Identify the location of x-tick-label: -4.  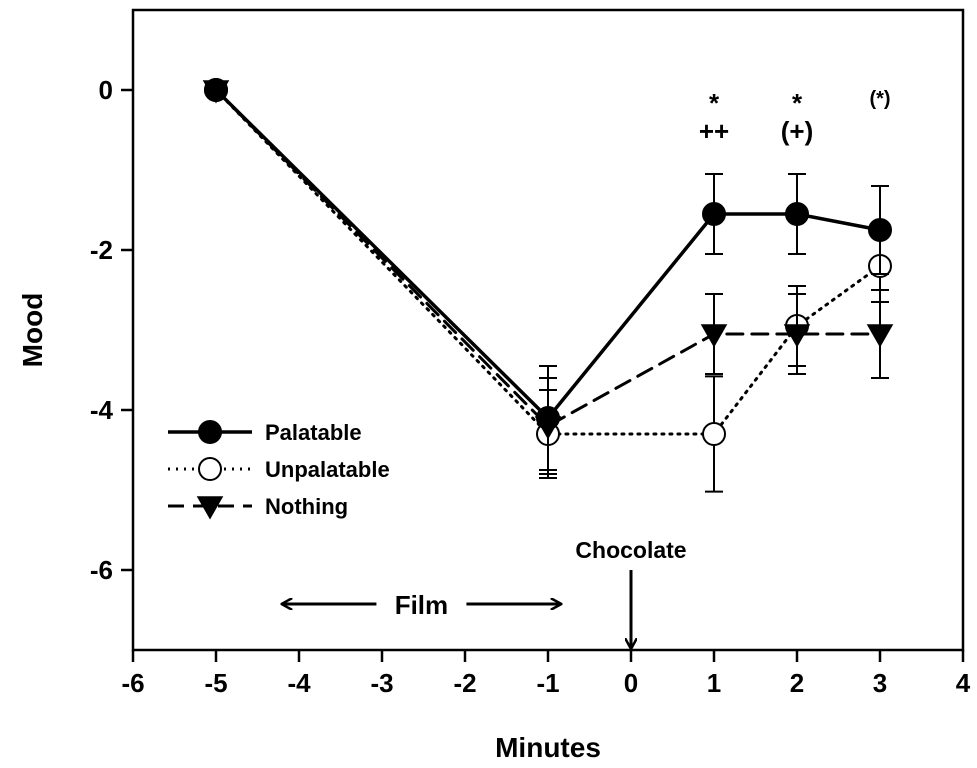
(299, 683).